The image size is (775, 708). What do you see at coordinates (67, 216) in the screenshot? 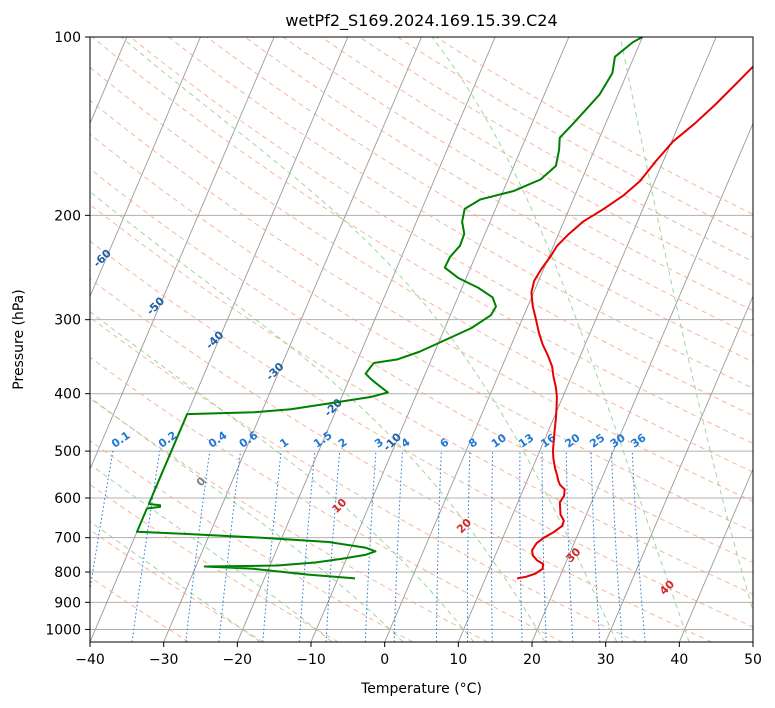
I see `y-tick-label: 200` at bounding box center [67, 216].